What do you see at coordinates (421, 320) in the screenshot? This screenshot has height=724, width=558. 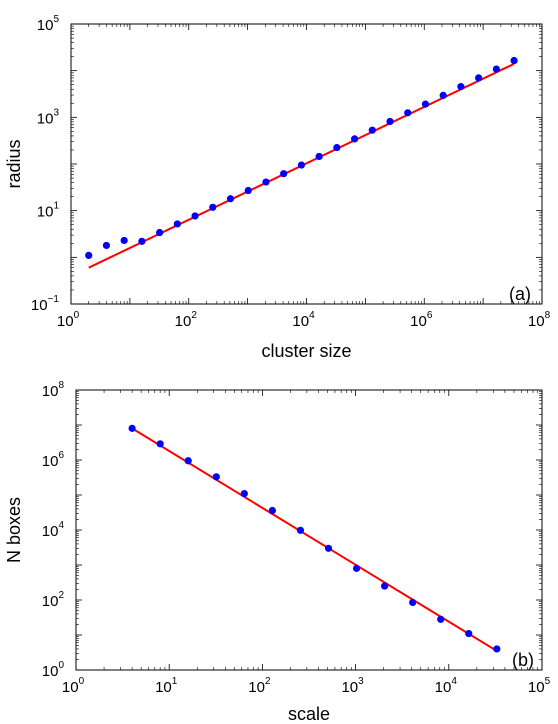 I see `x-tick-label: 10⁶` at bounding box center [421, 320].